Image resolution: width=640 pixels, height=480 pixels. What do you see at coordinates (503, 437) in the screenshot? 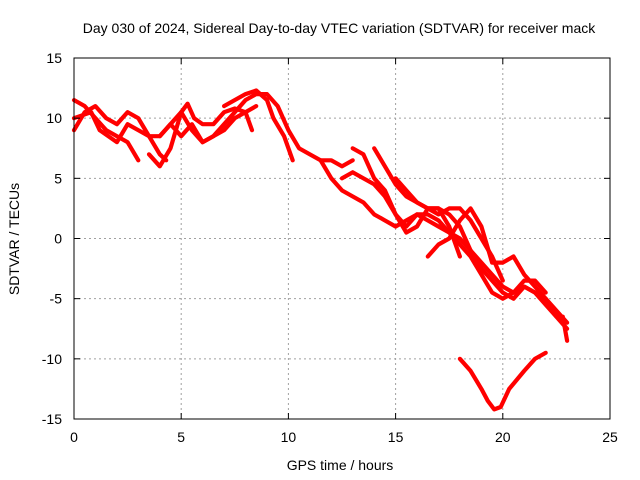
I see `x-tick-label: 20` at bounding box center [503, 437].